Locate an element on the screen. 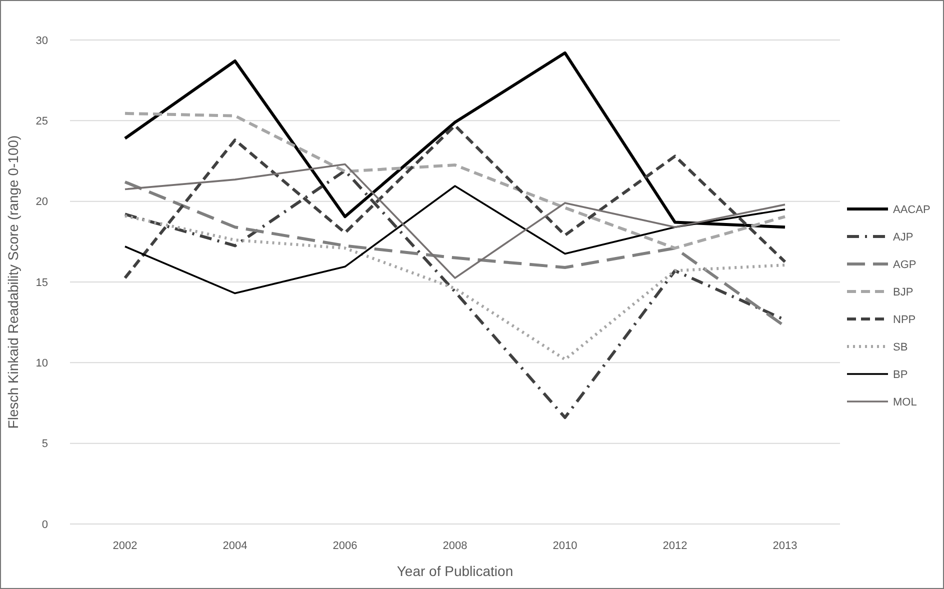  y-tick-label: 5 is located at coordinates (45, 444).